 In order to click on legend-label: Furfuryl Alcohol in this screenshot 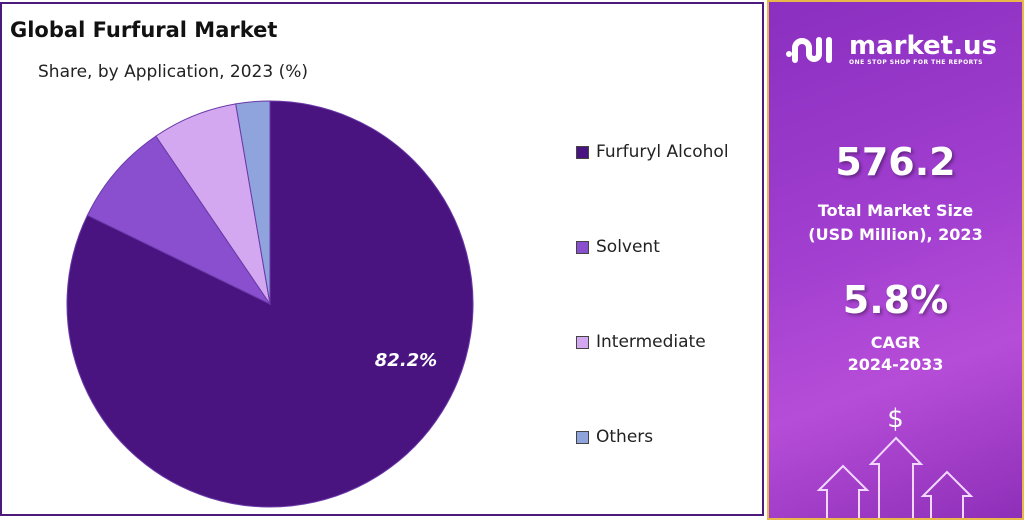, I will do `click(662, 152)`.